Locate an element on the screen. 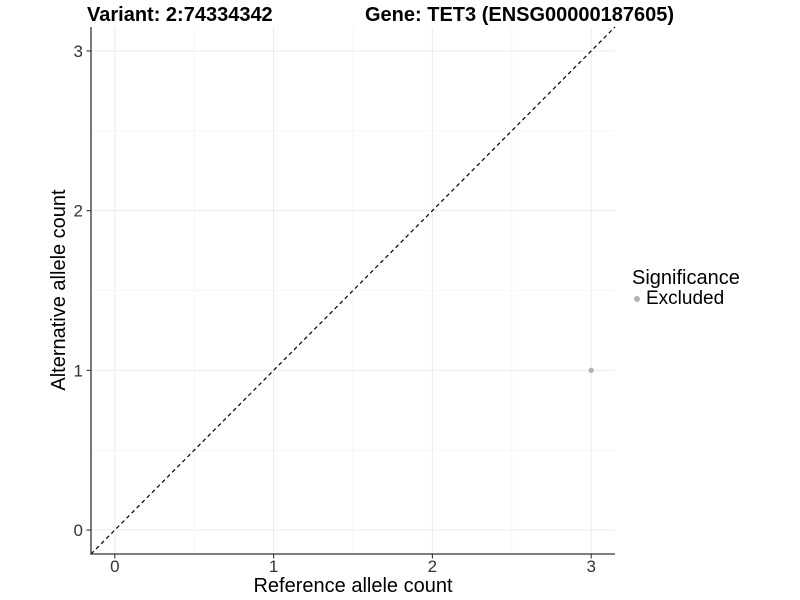  plot-title-variant: Variant: 2:74334342 is located at coordinates (180, 15).